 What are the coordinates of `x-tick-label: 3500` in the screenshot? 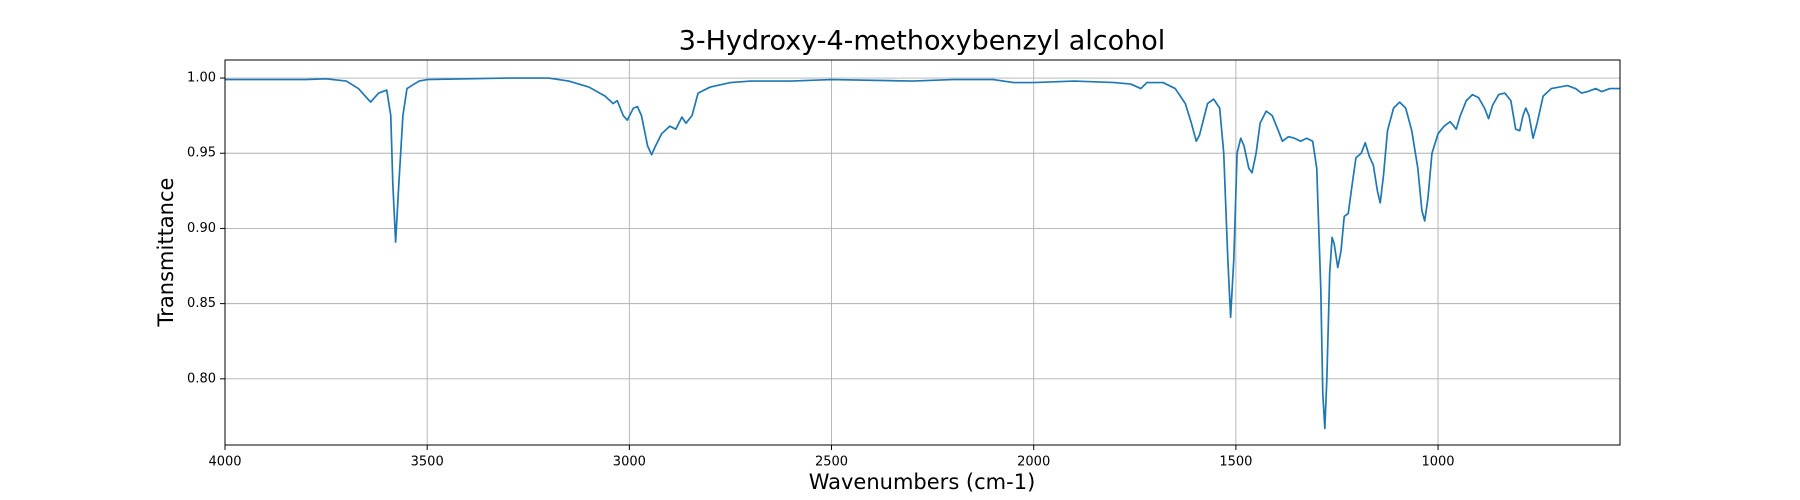 It's located at (427, 462).